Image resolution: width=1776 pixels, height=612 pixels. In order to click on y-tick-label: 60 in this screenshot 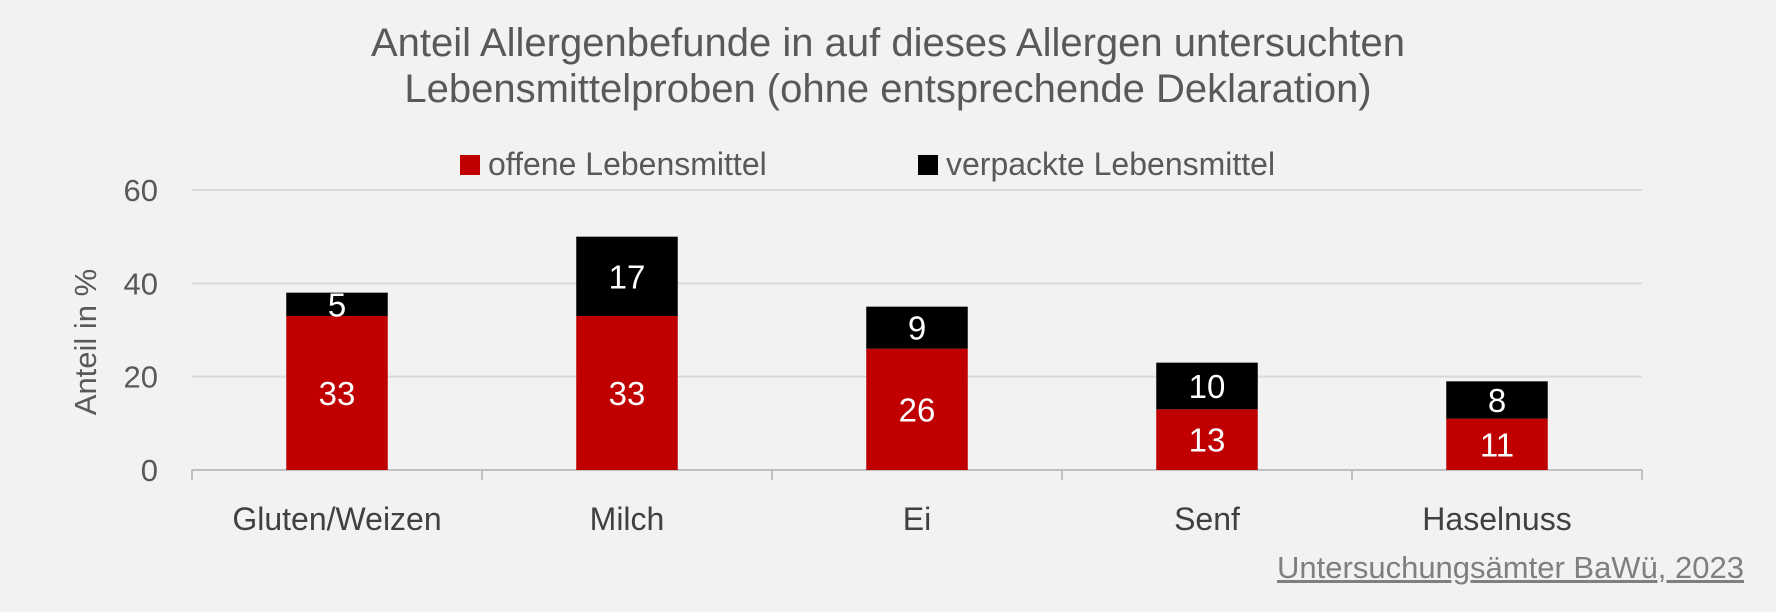, I will do `click(141, 190)`.